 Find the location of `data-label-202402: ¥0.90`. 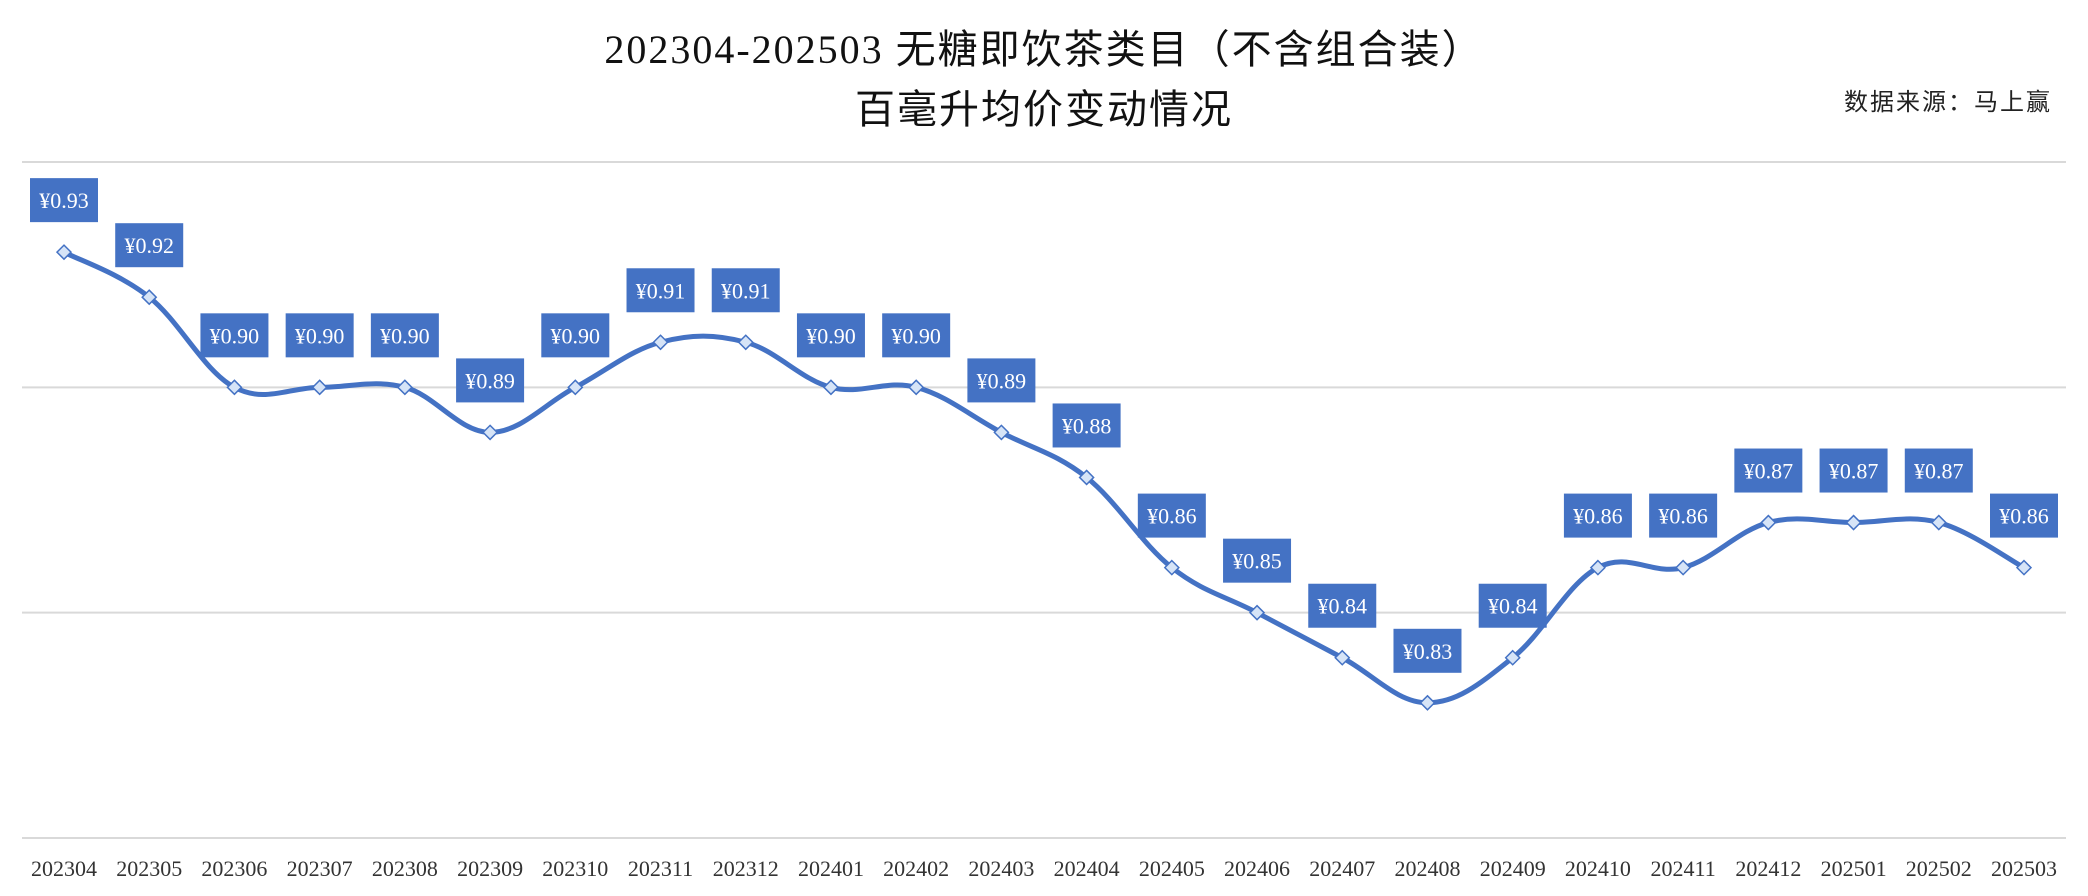

data-label-202402: ¥0.90 is located at coordinates (916, 335).